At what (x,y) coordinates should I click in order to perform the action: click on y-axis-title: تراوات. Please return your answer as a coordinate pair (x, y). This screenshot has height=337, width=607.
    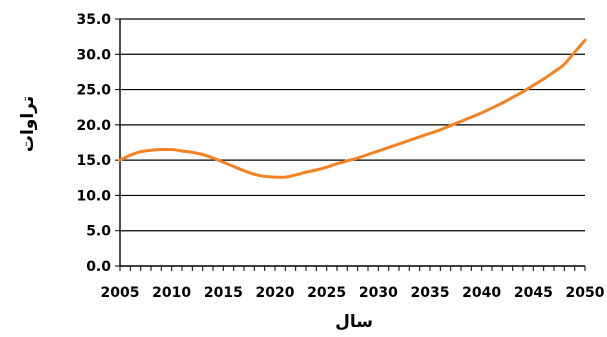
    Looking at the image, I should click on (28, 124).